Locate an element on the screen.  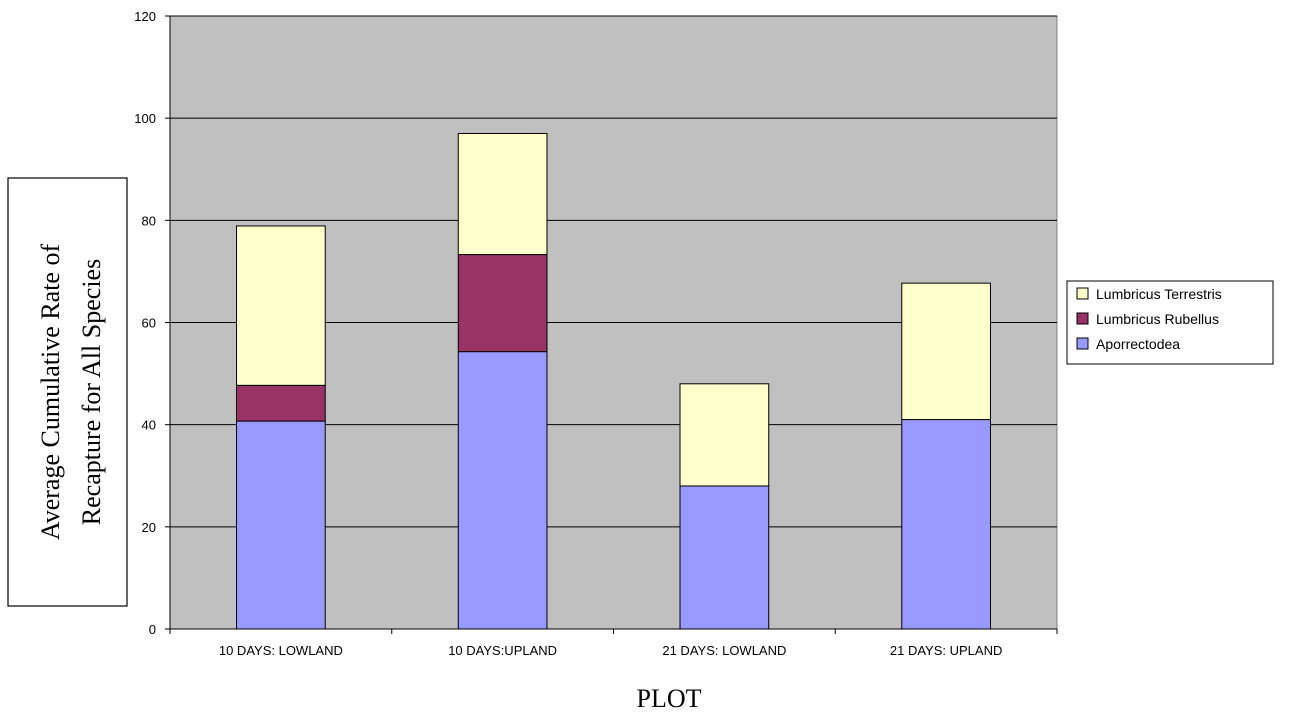
y-axis-title-line-1: Average Cumulative Rate of is located at coordinates (50, 392).